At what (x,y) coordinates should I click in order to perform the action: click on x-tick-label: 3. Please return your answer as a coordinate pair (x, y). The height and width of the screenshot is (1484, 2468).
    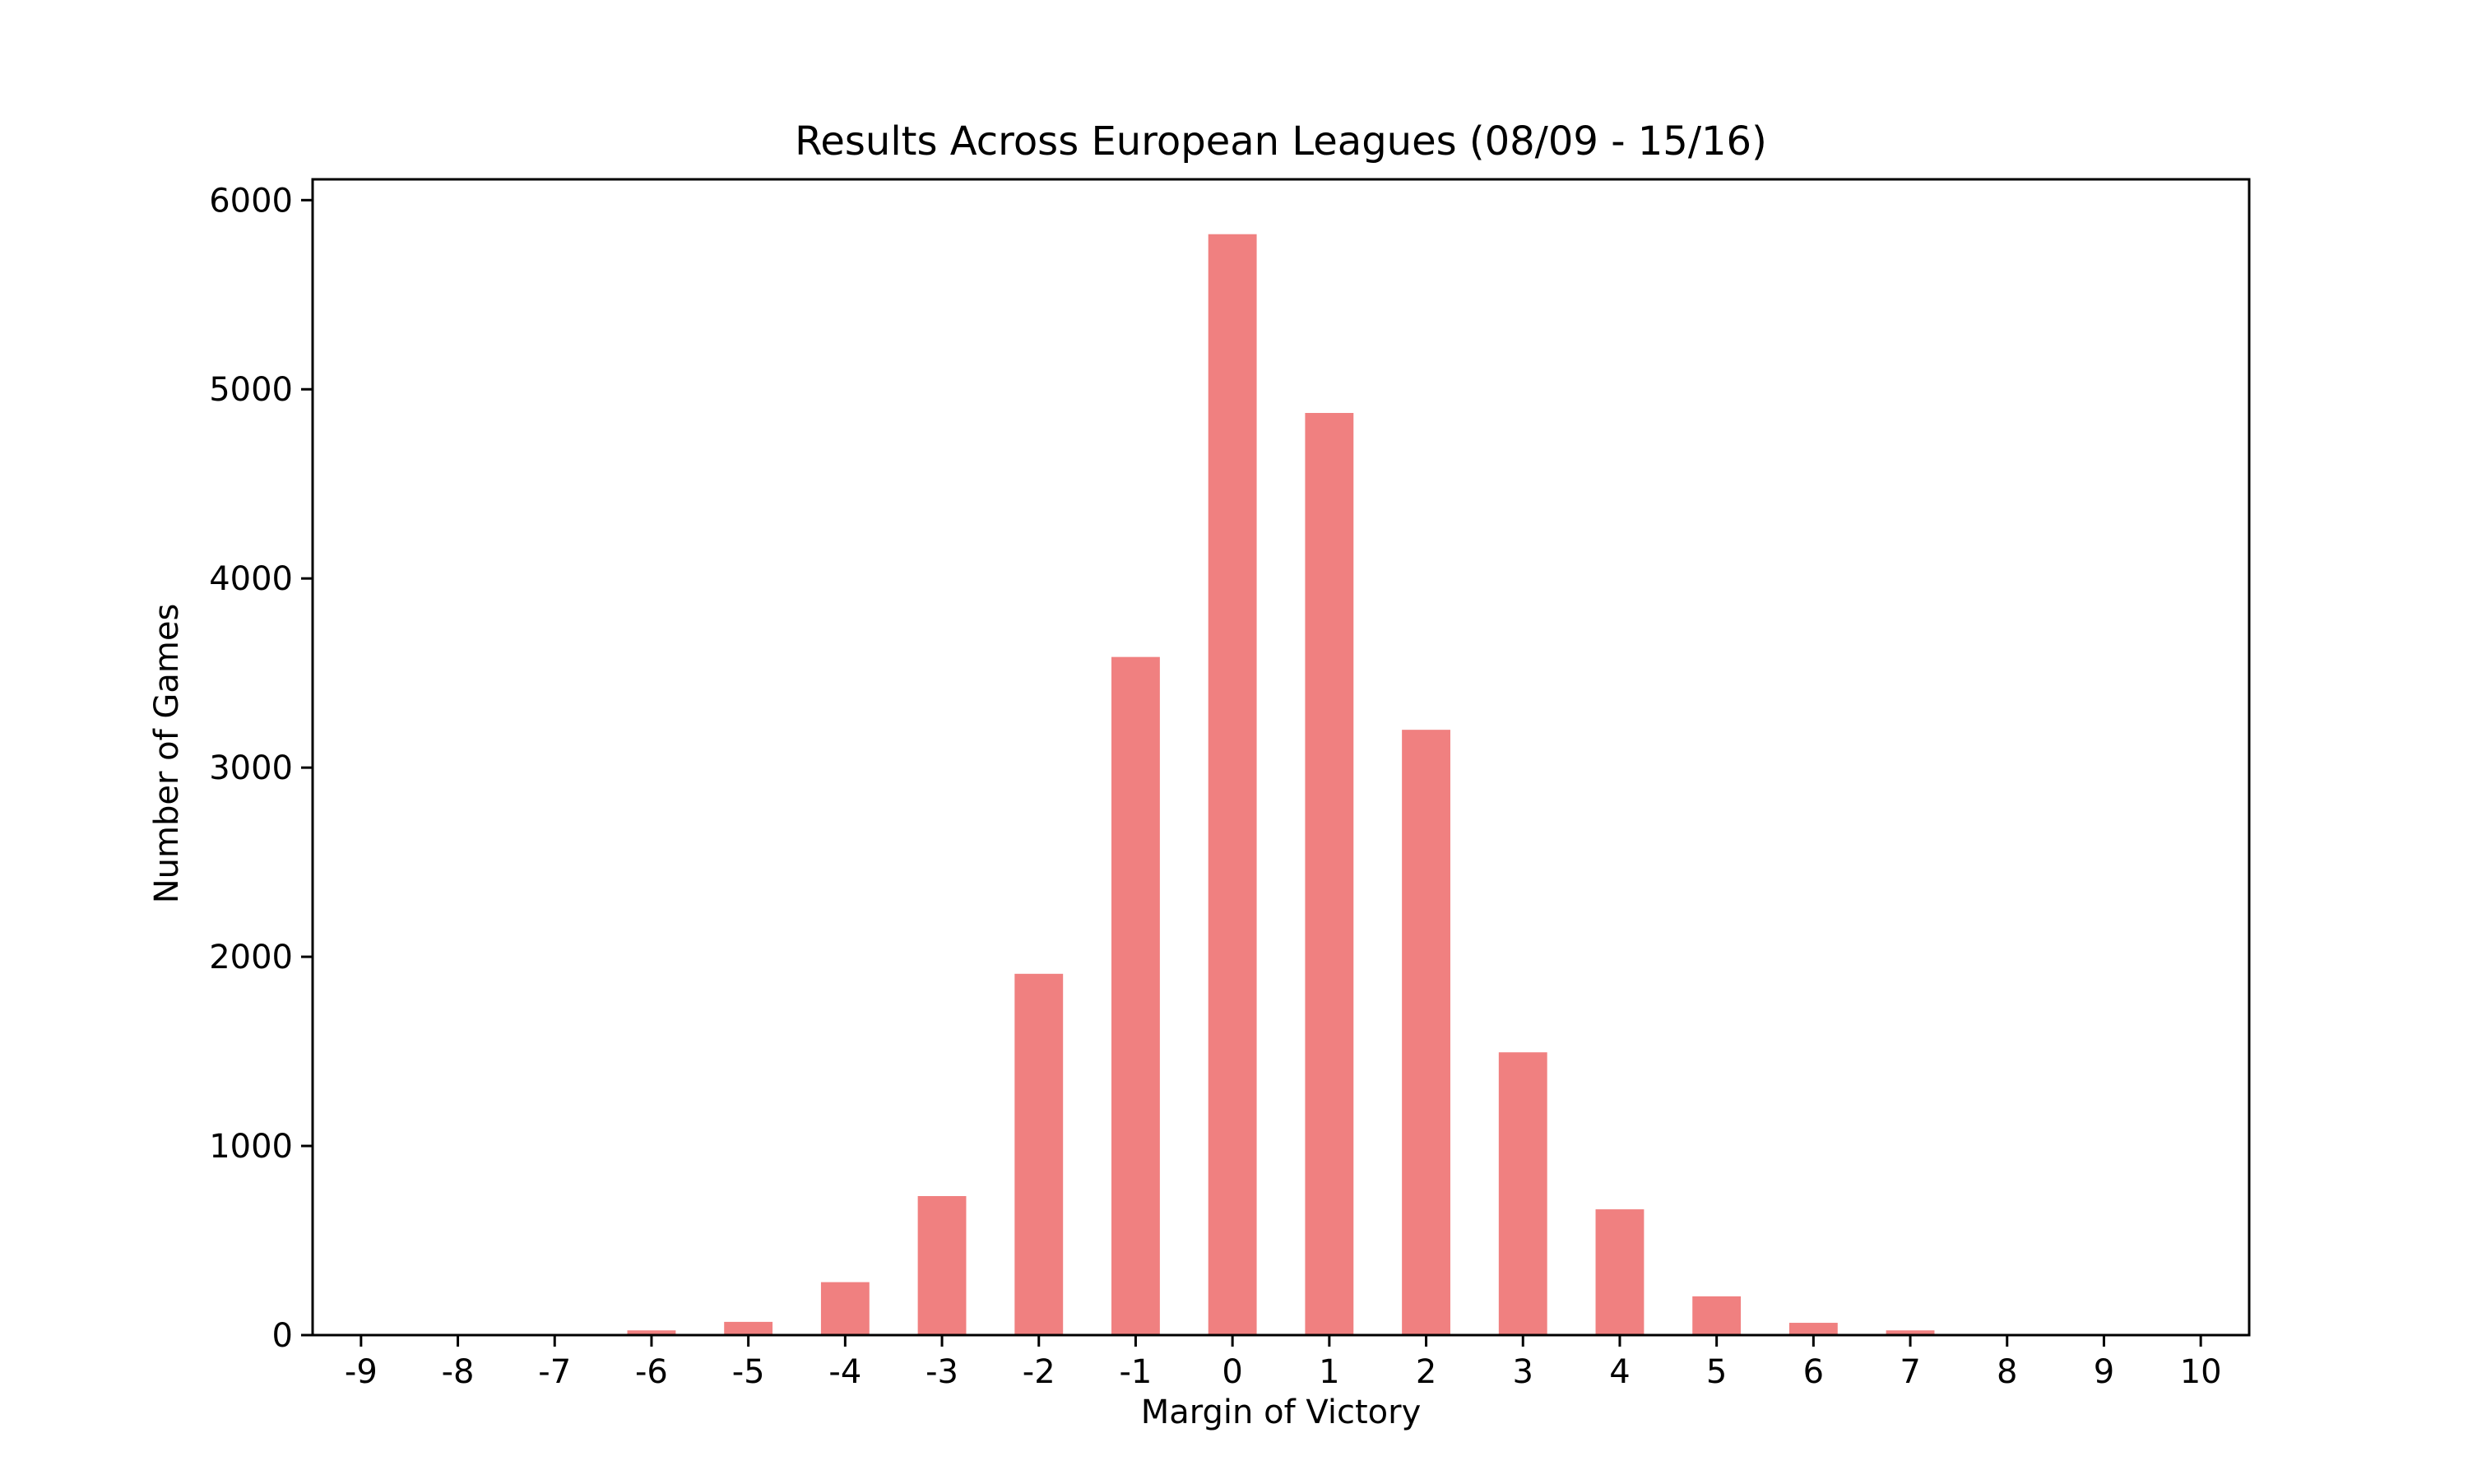
    Looking at the image, I should click on (1523, 1372).